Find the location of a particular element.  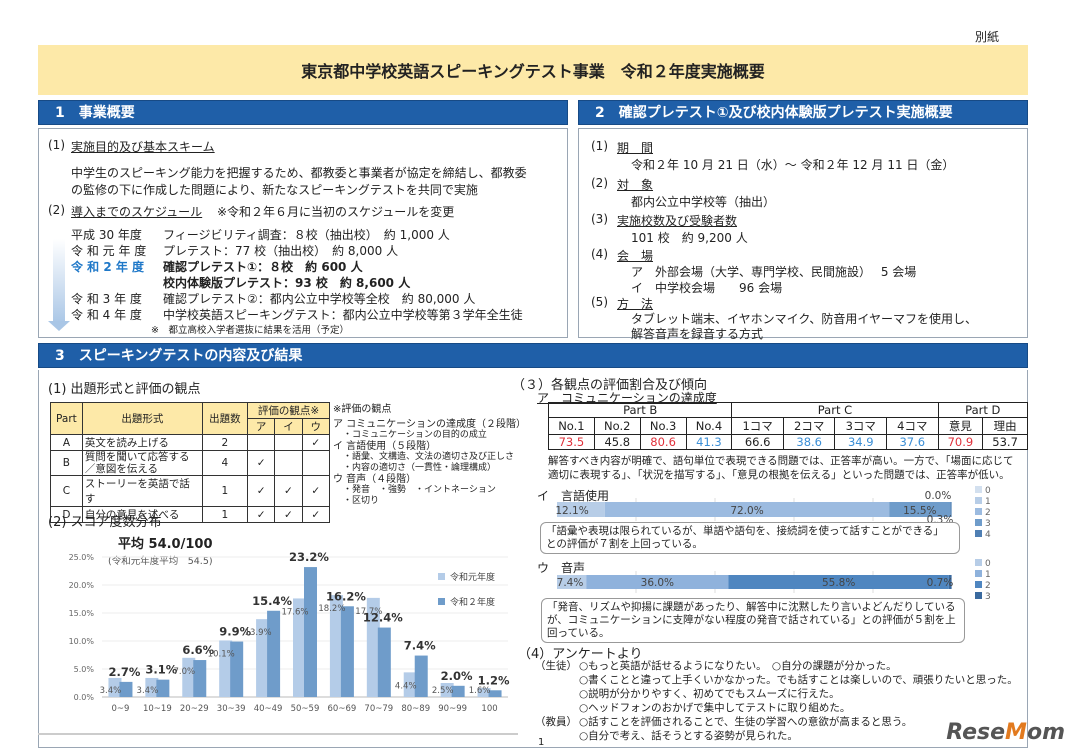

sub3b-title: イ 言語使用 is located at coordinates (573, 496).